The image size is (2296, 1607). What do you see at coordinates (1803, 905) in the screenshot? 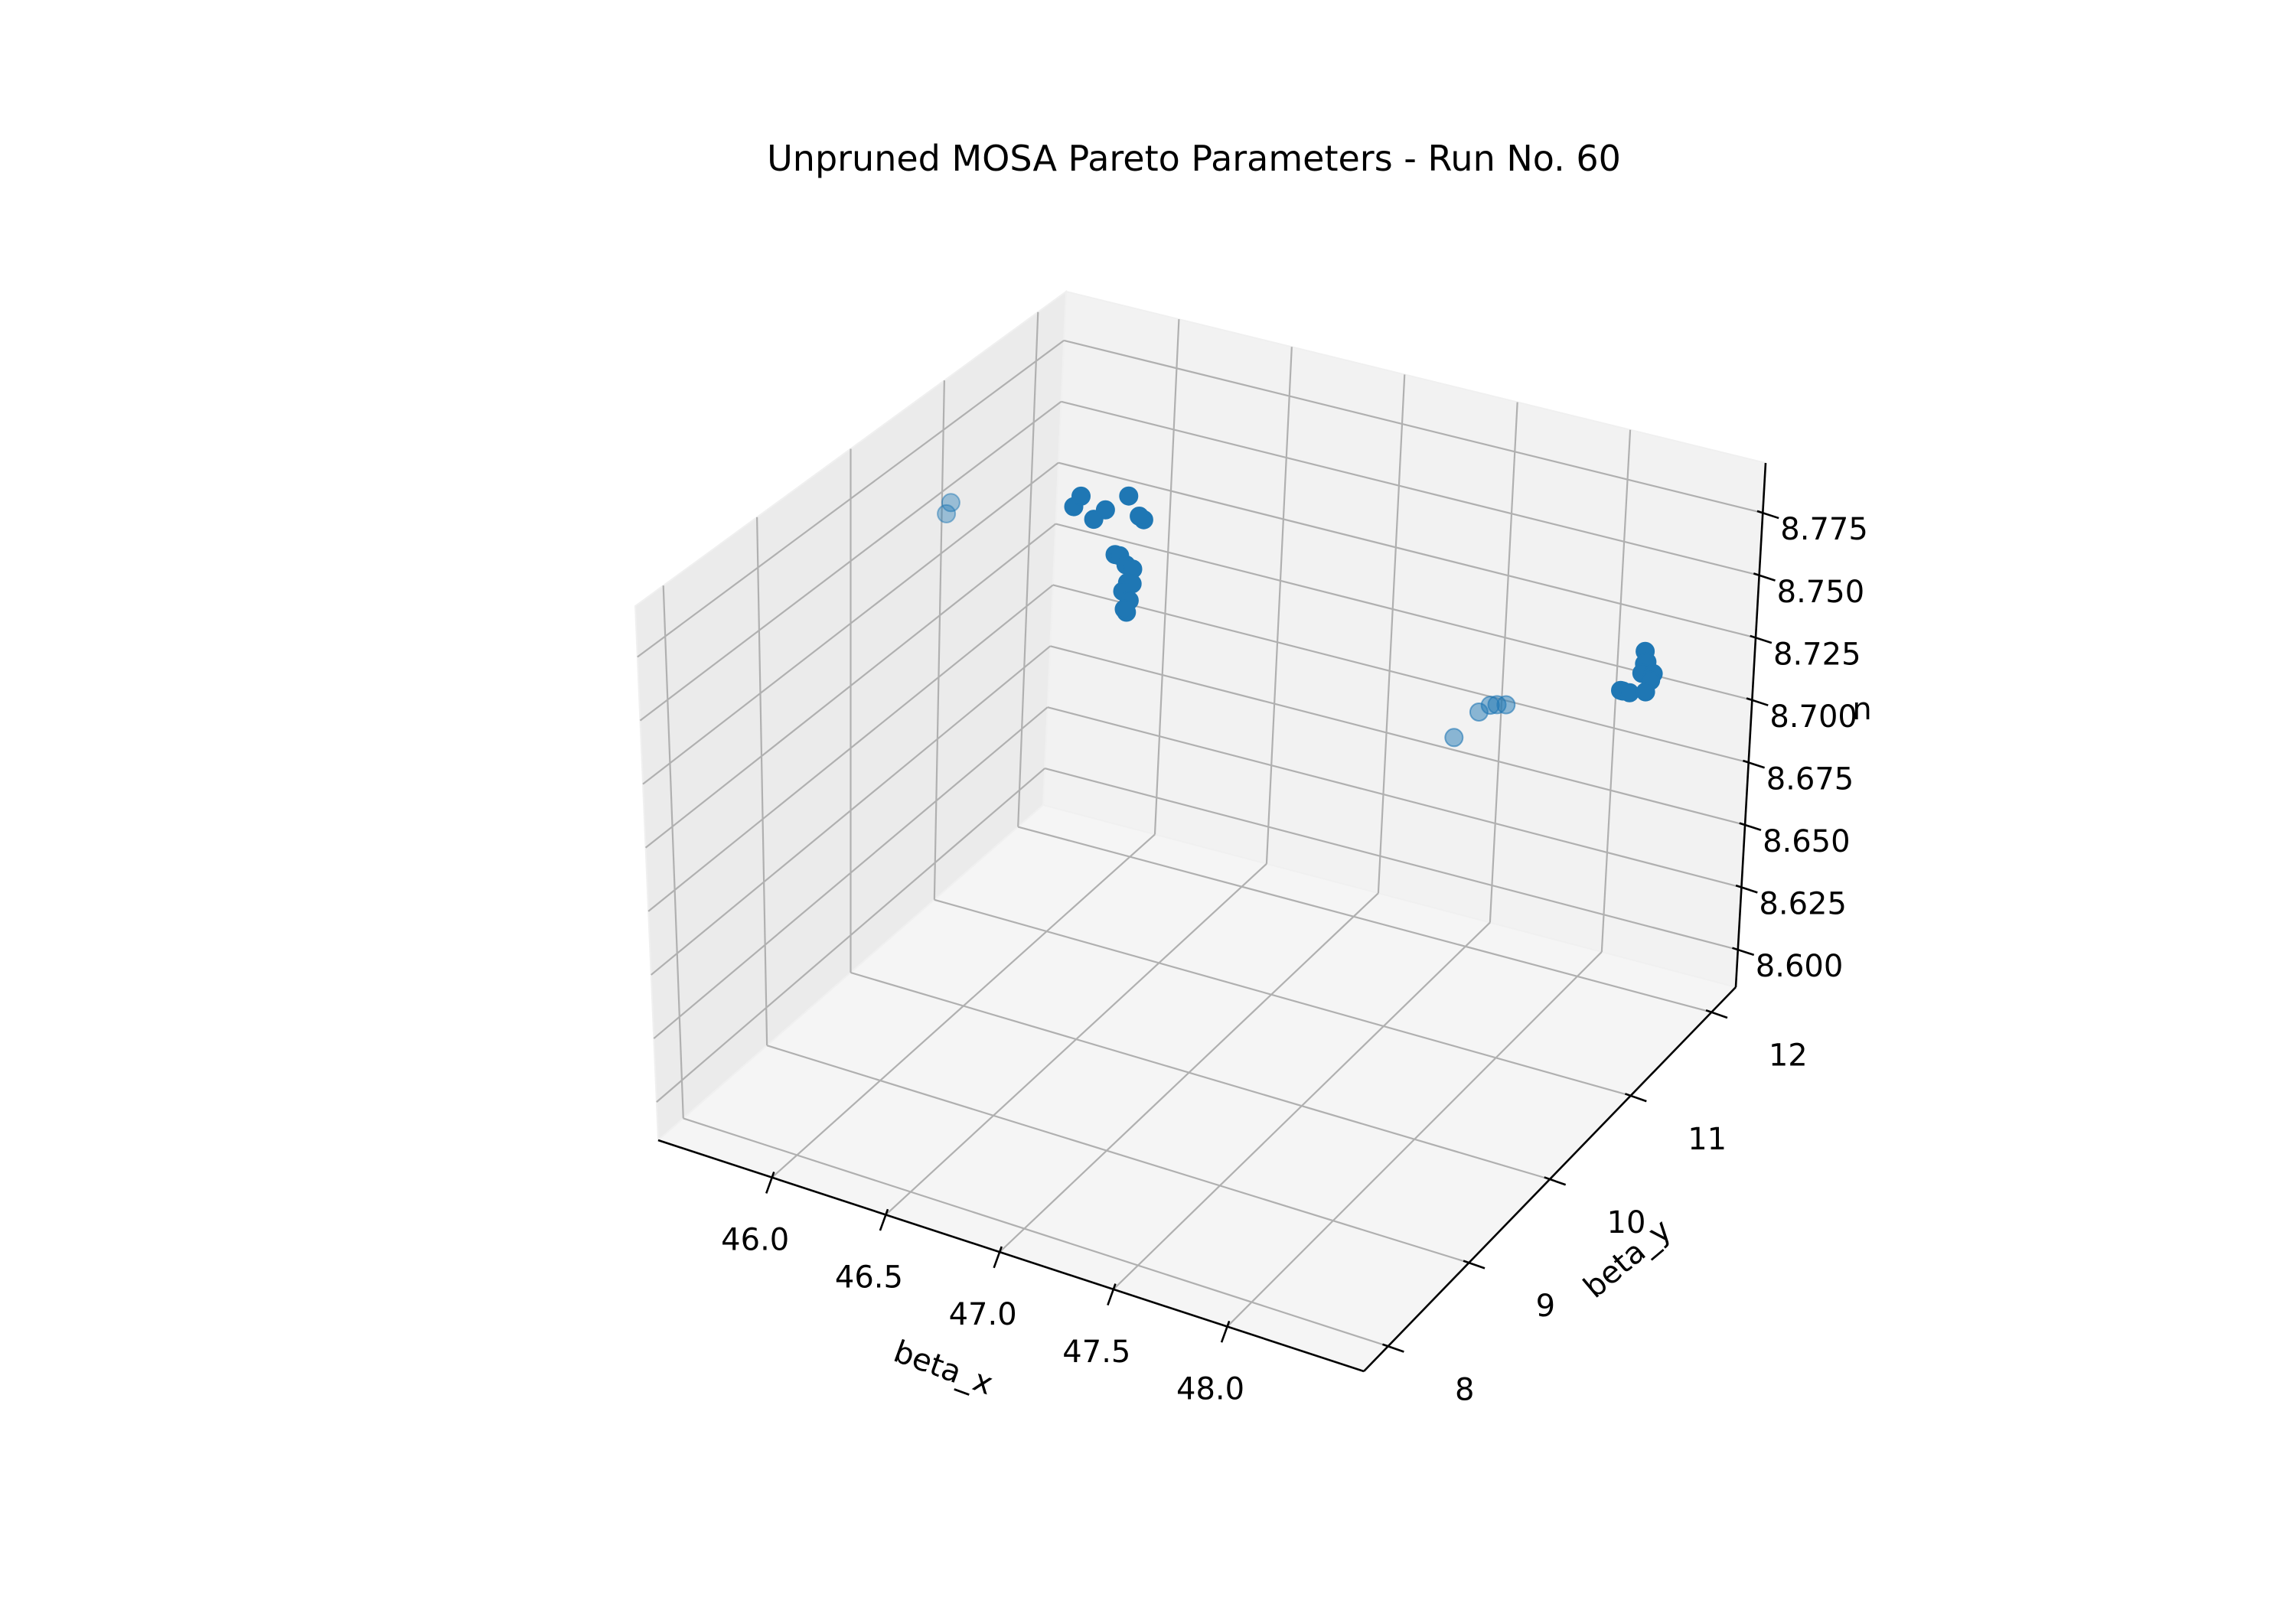
I see `z-tick-label: 8.625` at bounding box center [1803, 905].